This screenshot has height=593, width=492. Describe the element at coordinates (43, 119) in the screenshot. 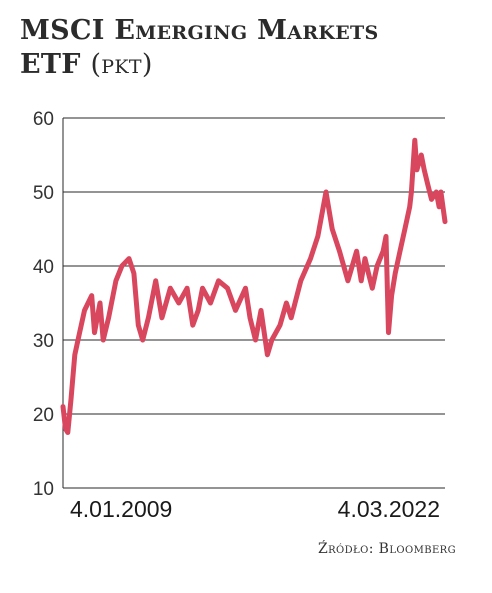

I see `y-tick-label-60: 60` at that location.